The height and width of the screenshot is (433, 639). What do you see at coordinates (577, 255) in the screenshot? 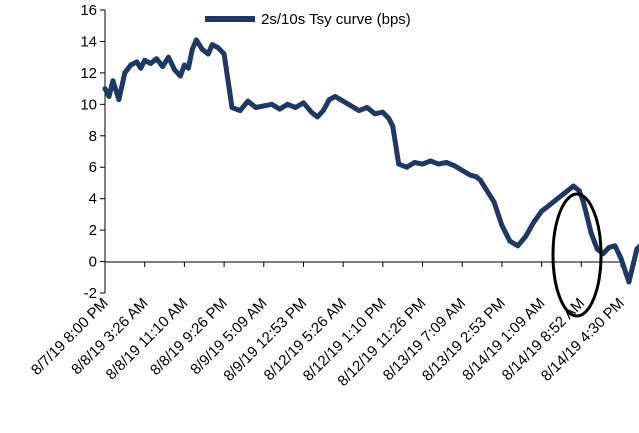
I see `highlight-circle-annotation` at bounding box center [577, 255].